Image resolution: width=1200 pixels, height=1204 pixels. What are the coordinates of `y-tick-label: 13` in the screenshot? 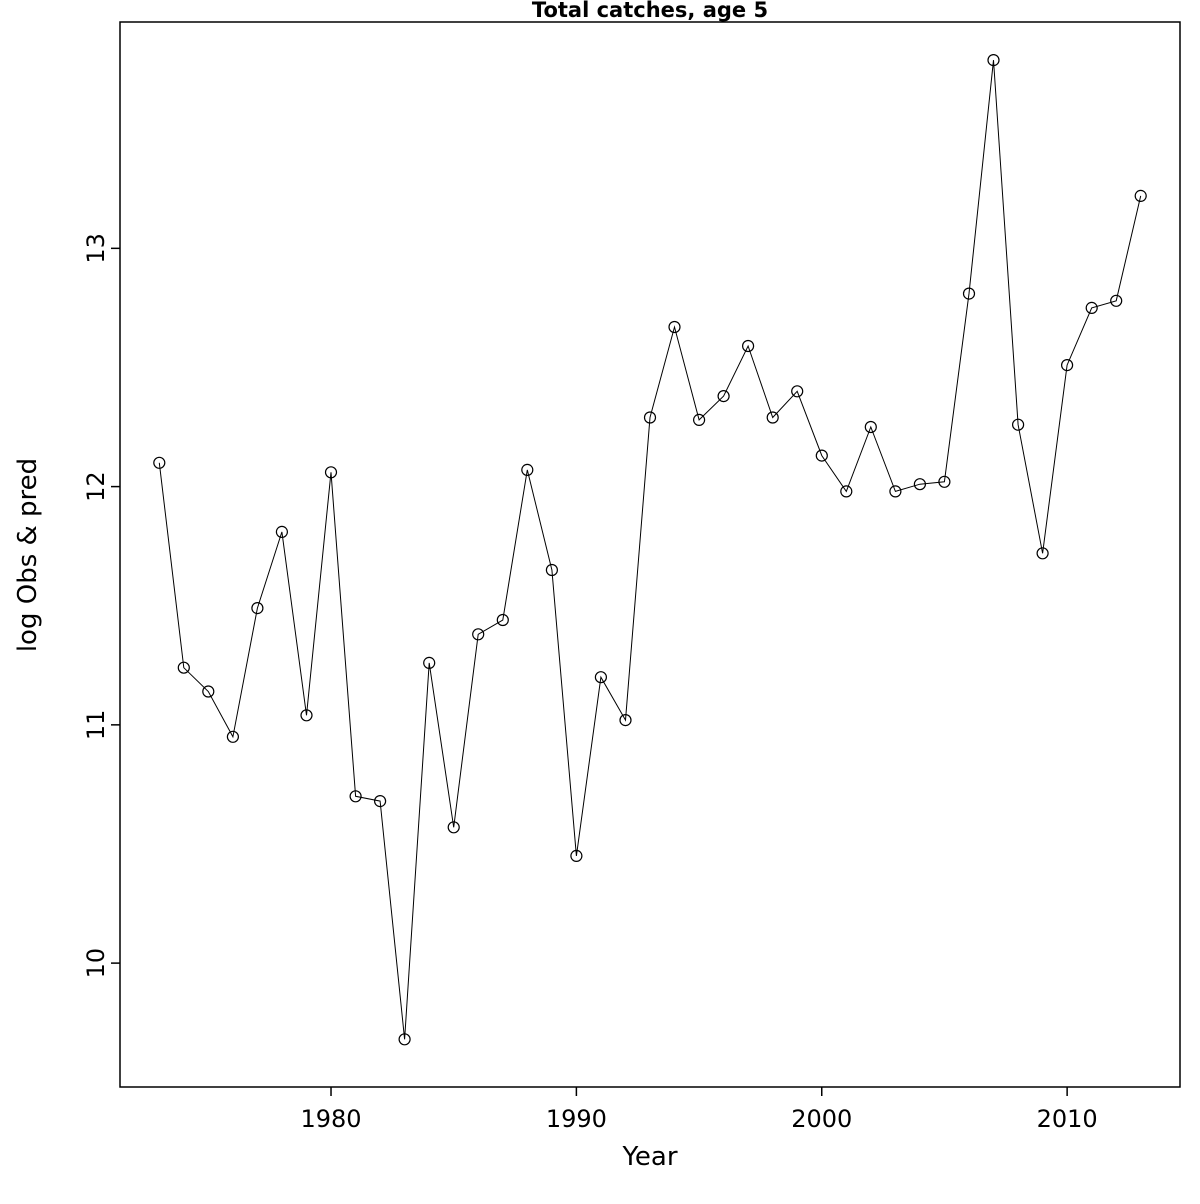 It's located at (96, 248).